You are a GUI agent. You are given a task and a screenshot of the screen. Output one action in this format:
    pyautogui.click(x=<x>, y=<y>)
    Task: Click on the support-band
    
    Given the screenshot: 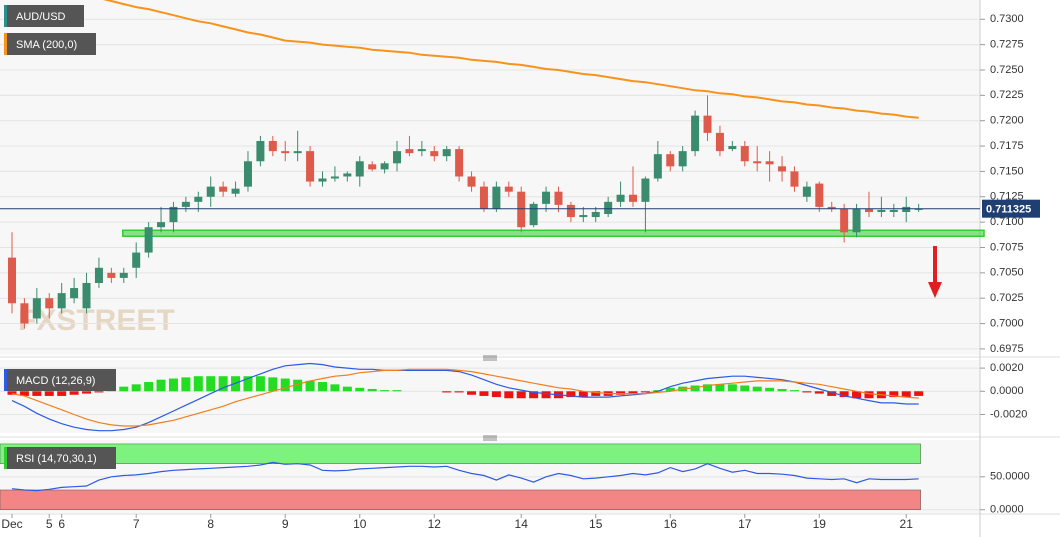 What is the action you would take?
    pyautogui.click(x=553, y=233)
    